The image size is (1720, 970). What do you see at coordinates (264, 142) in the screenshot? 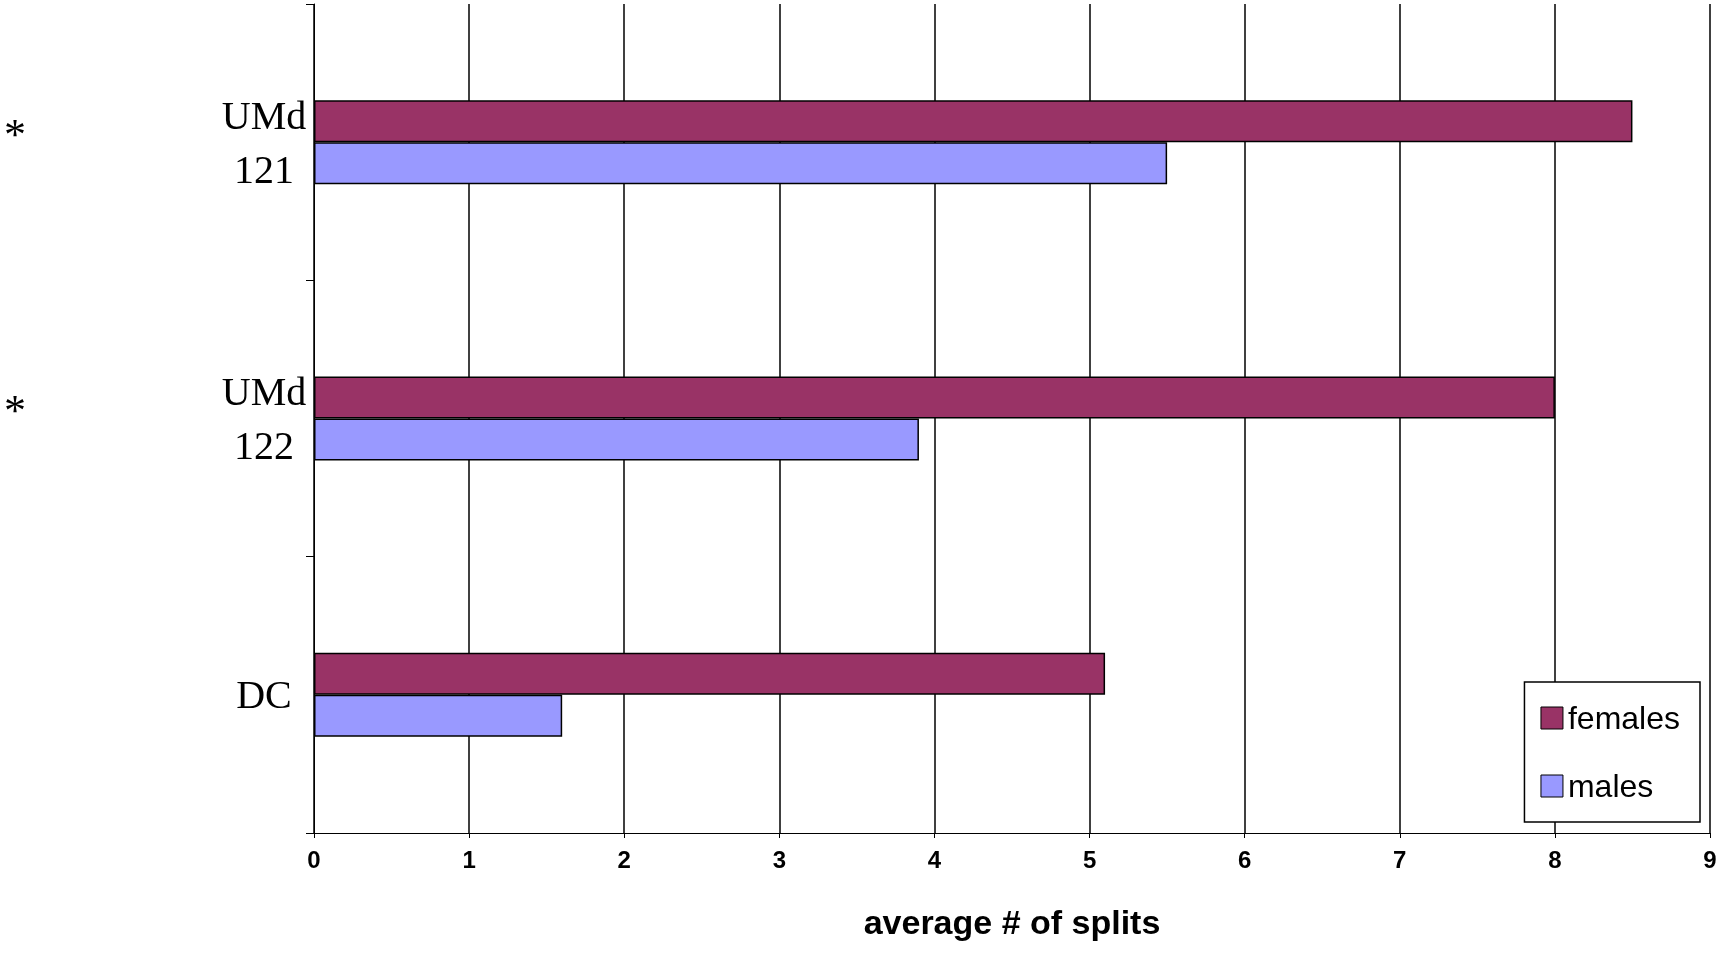
I see `y-tick-label: UMd 121` at bounding box center [264, 142].